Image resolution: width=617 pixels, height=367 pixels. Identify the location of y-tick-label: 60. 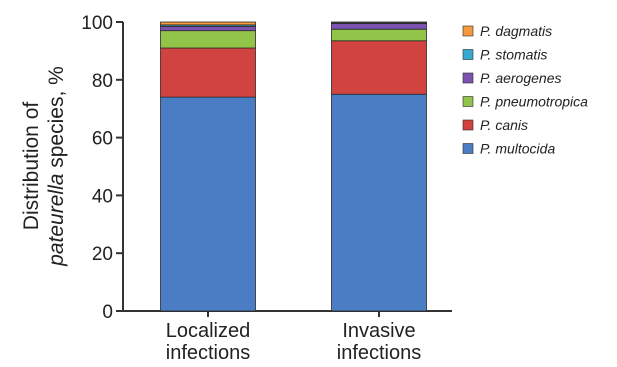
(102, 139).